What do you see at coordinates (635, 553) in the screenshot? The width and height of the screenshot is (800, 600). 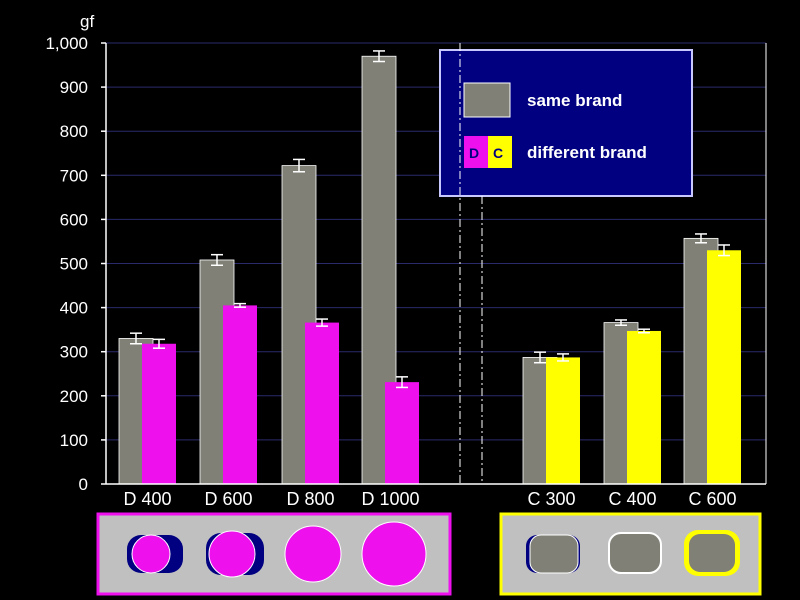 I see `c-400-shape` at bounding box center [635, 553].